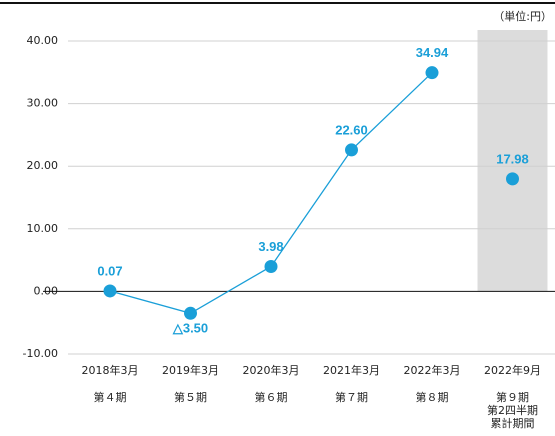 This screenshot has height=436, width=555. Describe the element at coordinates (432, 397) in the screenshot. I see `period-label: 第８期` at that location.